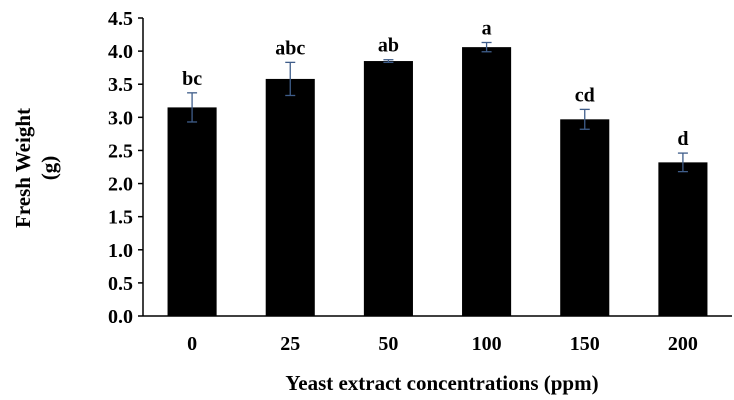  I want to click on significance-label: abc, so click(290, 48).